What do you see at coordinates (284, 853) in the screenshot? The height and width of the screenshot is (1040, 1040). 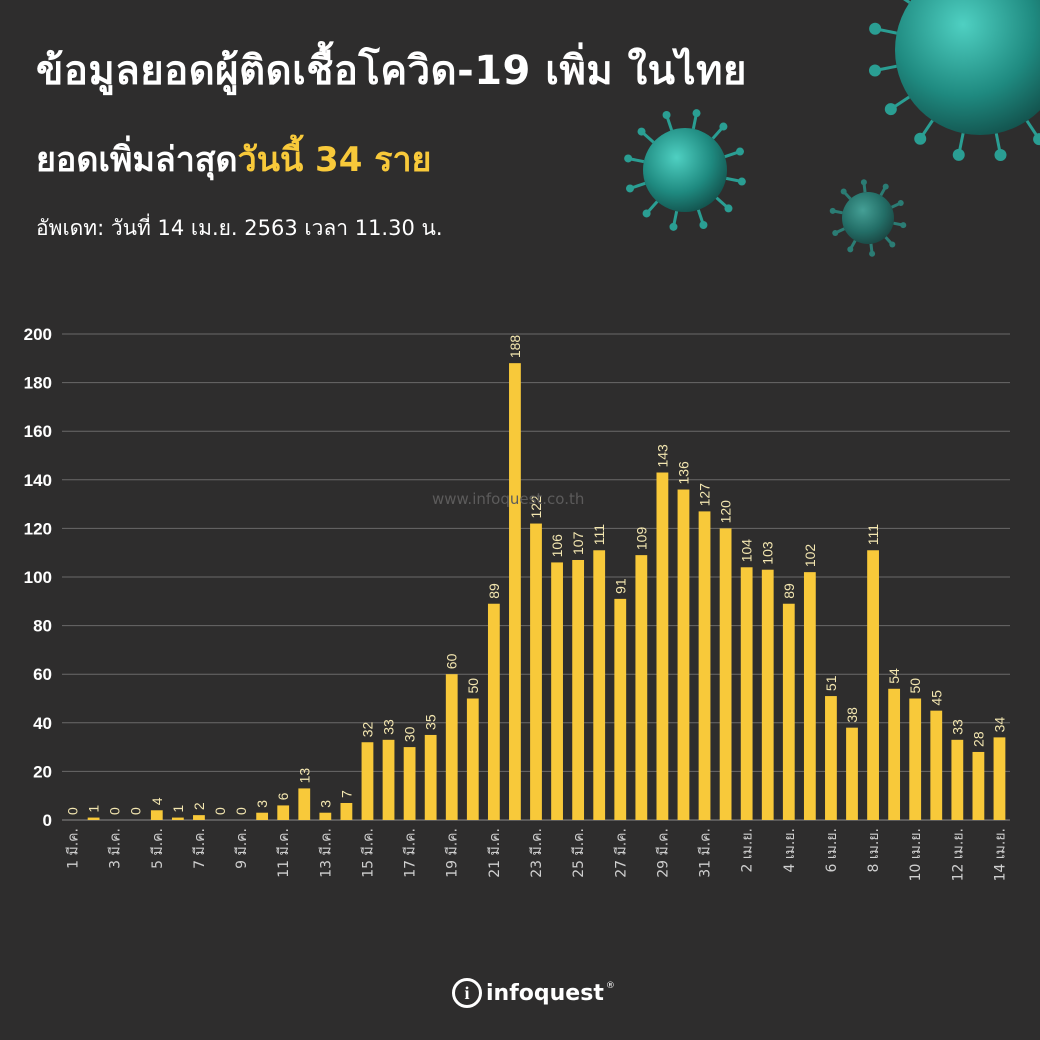 I see `x-tick-label: 11 มี.ค.` at bounding box center [284, 853].